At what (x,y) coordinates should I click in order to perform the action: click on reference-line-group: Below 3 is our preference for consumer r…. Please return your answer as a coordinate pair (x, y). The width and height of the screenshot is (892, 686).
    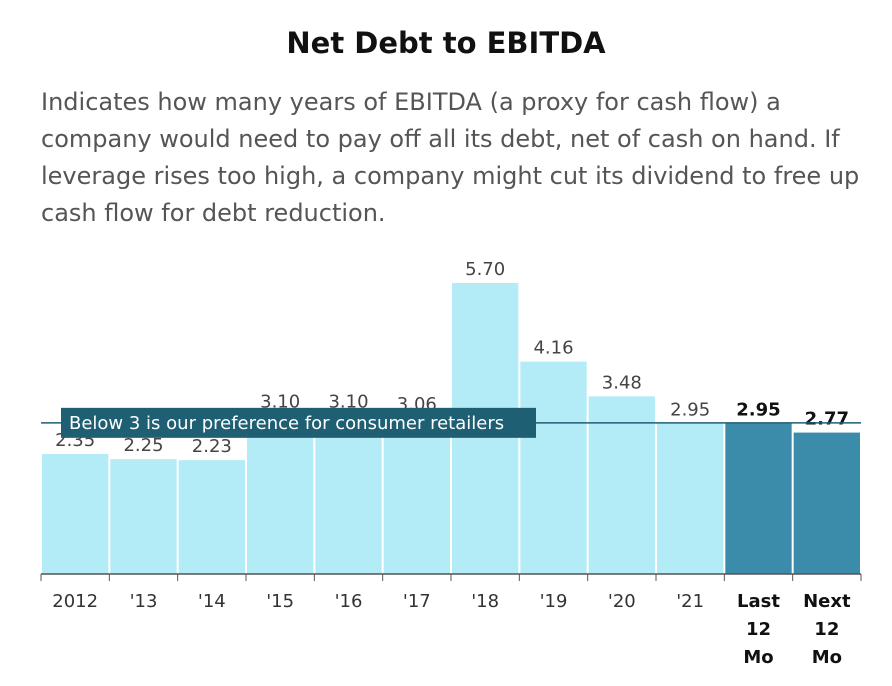
    Looking at the image, I should click on (451, 422).